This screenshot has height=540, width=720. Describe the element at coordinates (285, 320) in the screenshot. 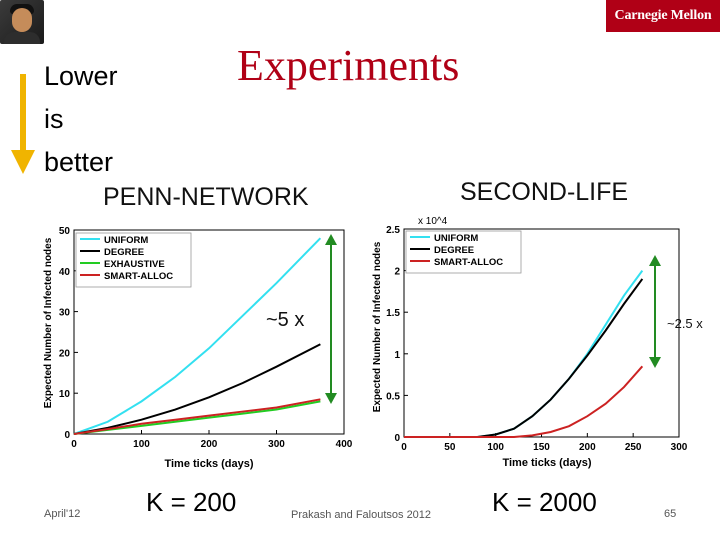

I see `penn-ratio-label: ~5 x` at that location.